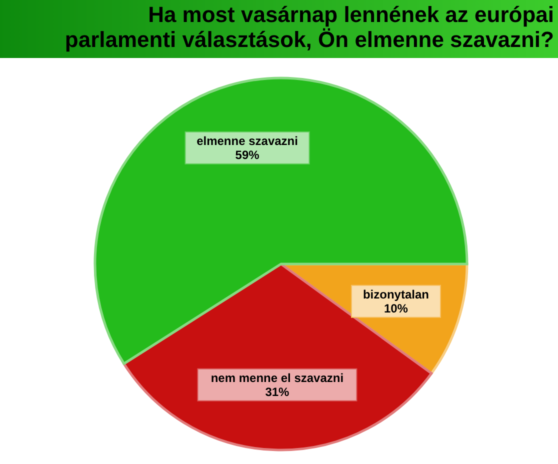 The height and width of the screenshot is (464, 558). I want to click on slice-label: nem menne el szavazni, so click(277, 377).